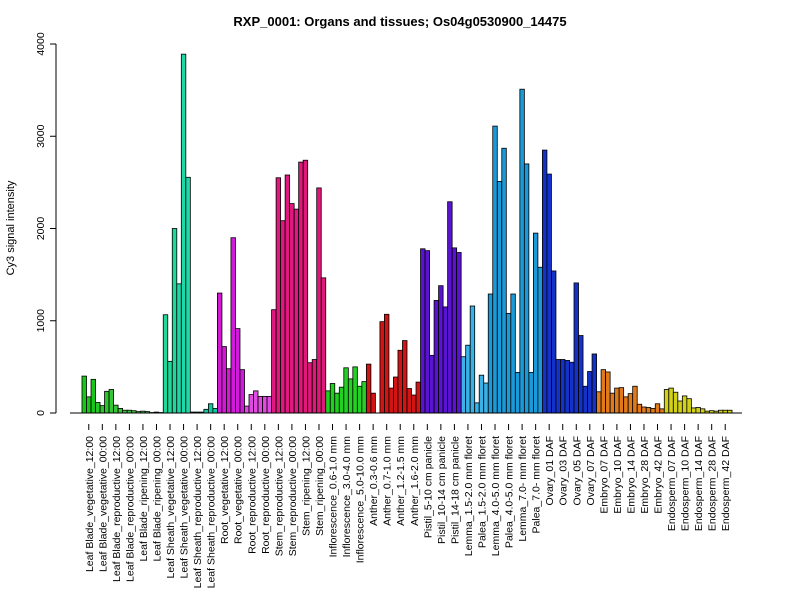 The image size is (800, 600). Describe the element at coordinates (415, 481) in the screenshot. I see `x-tick-label: Anther_1.6-2.0 mm` at that location.